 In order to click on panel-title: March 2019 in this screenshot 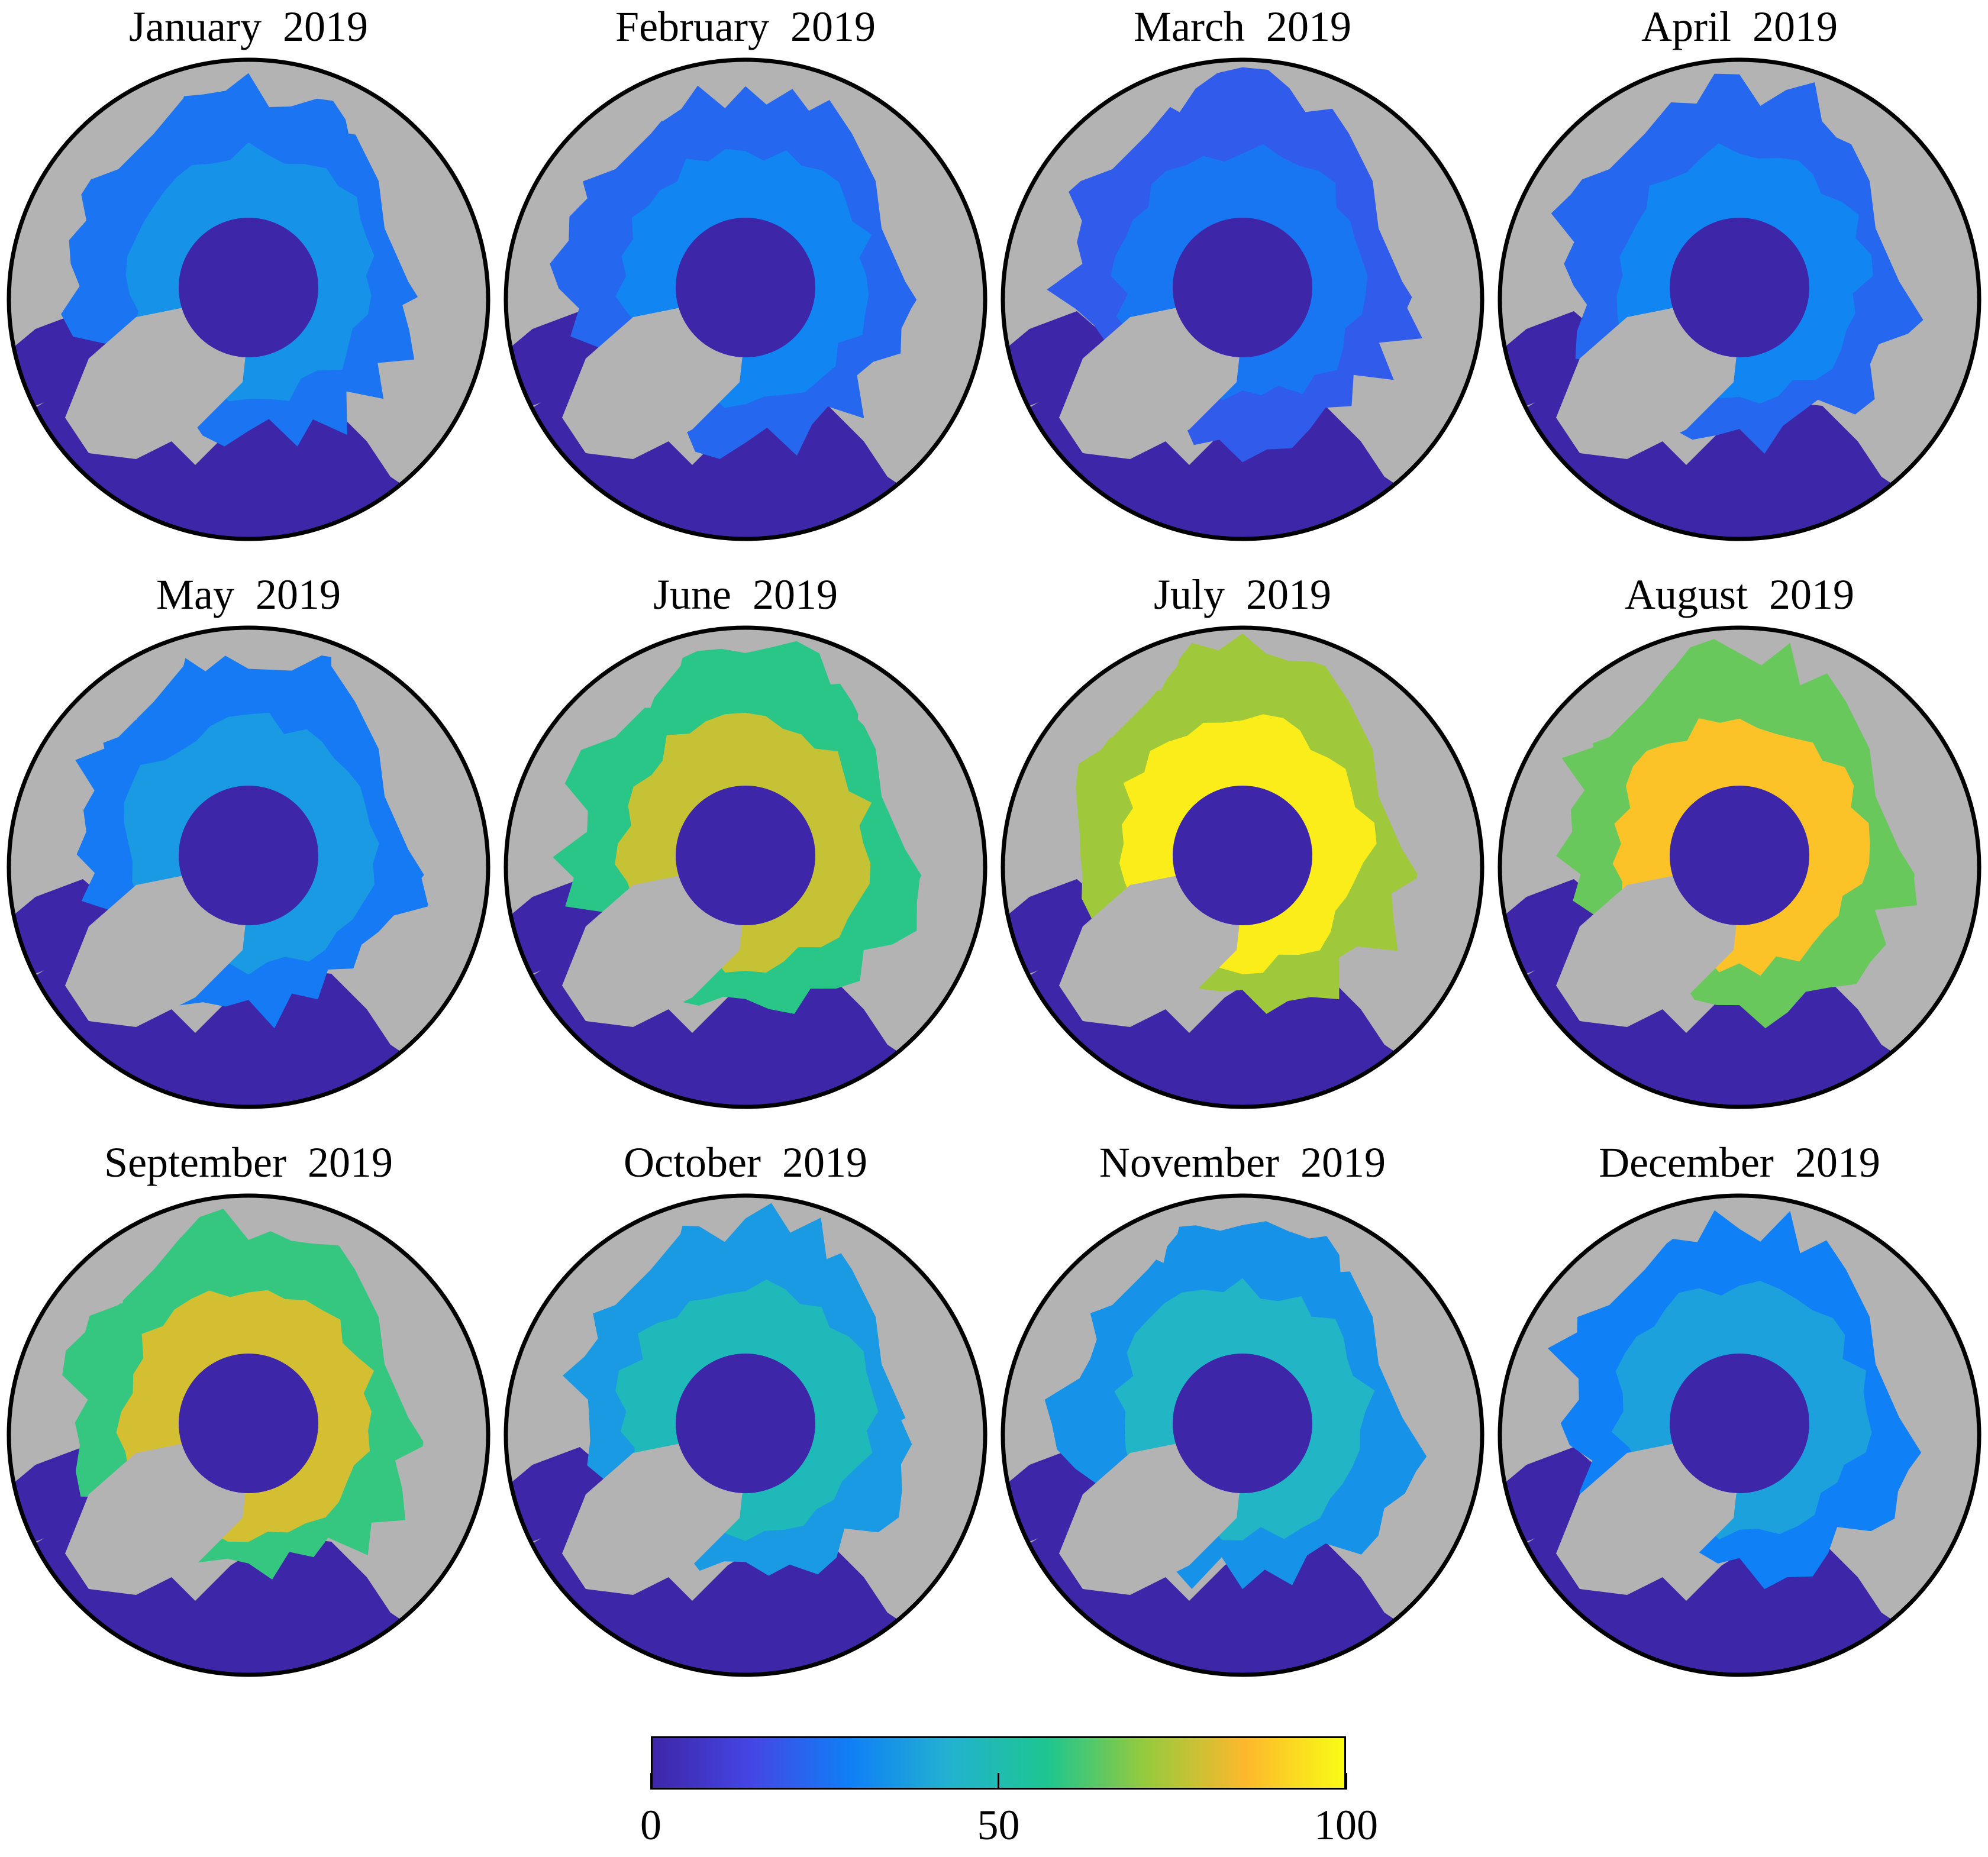, I will do `click(1242, 26)`.